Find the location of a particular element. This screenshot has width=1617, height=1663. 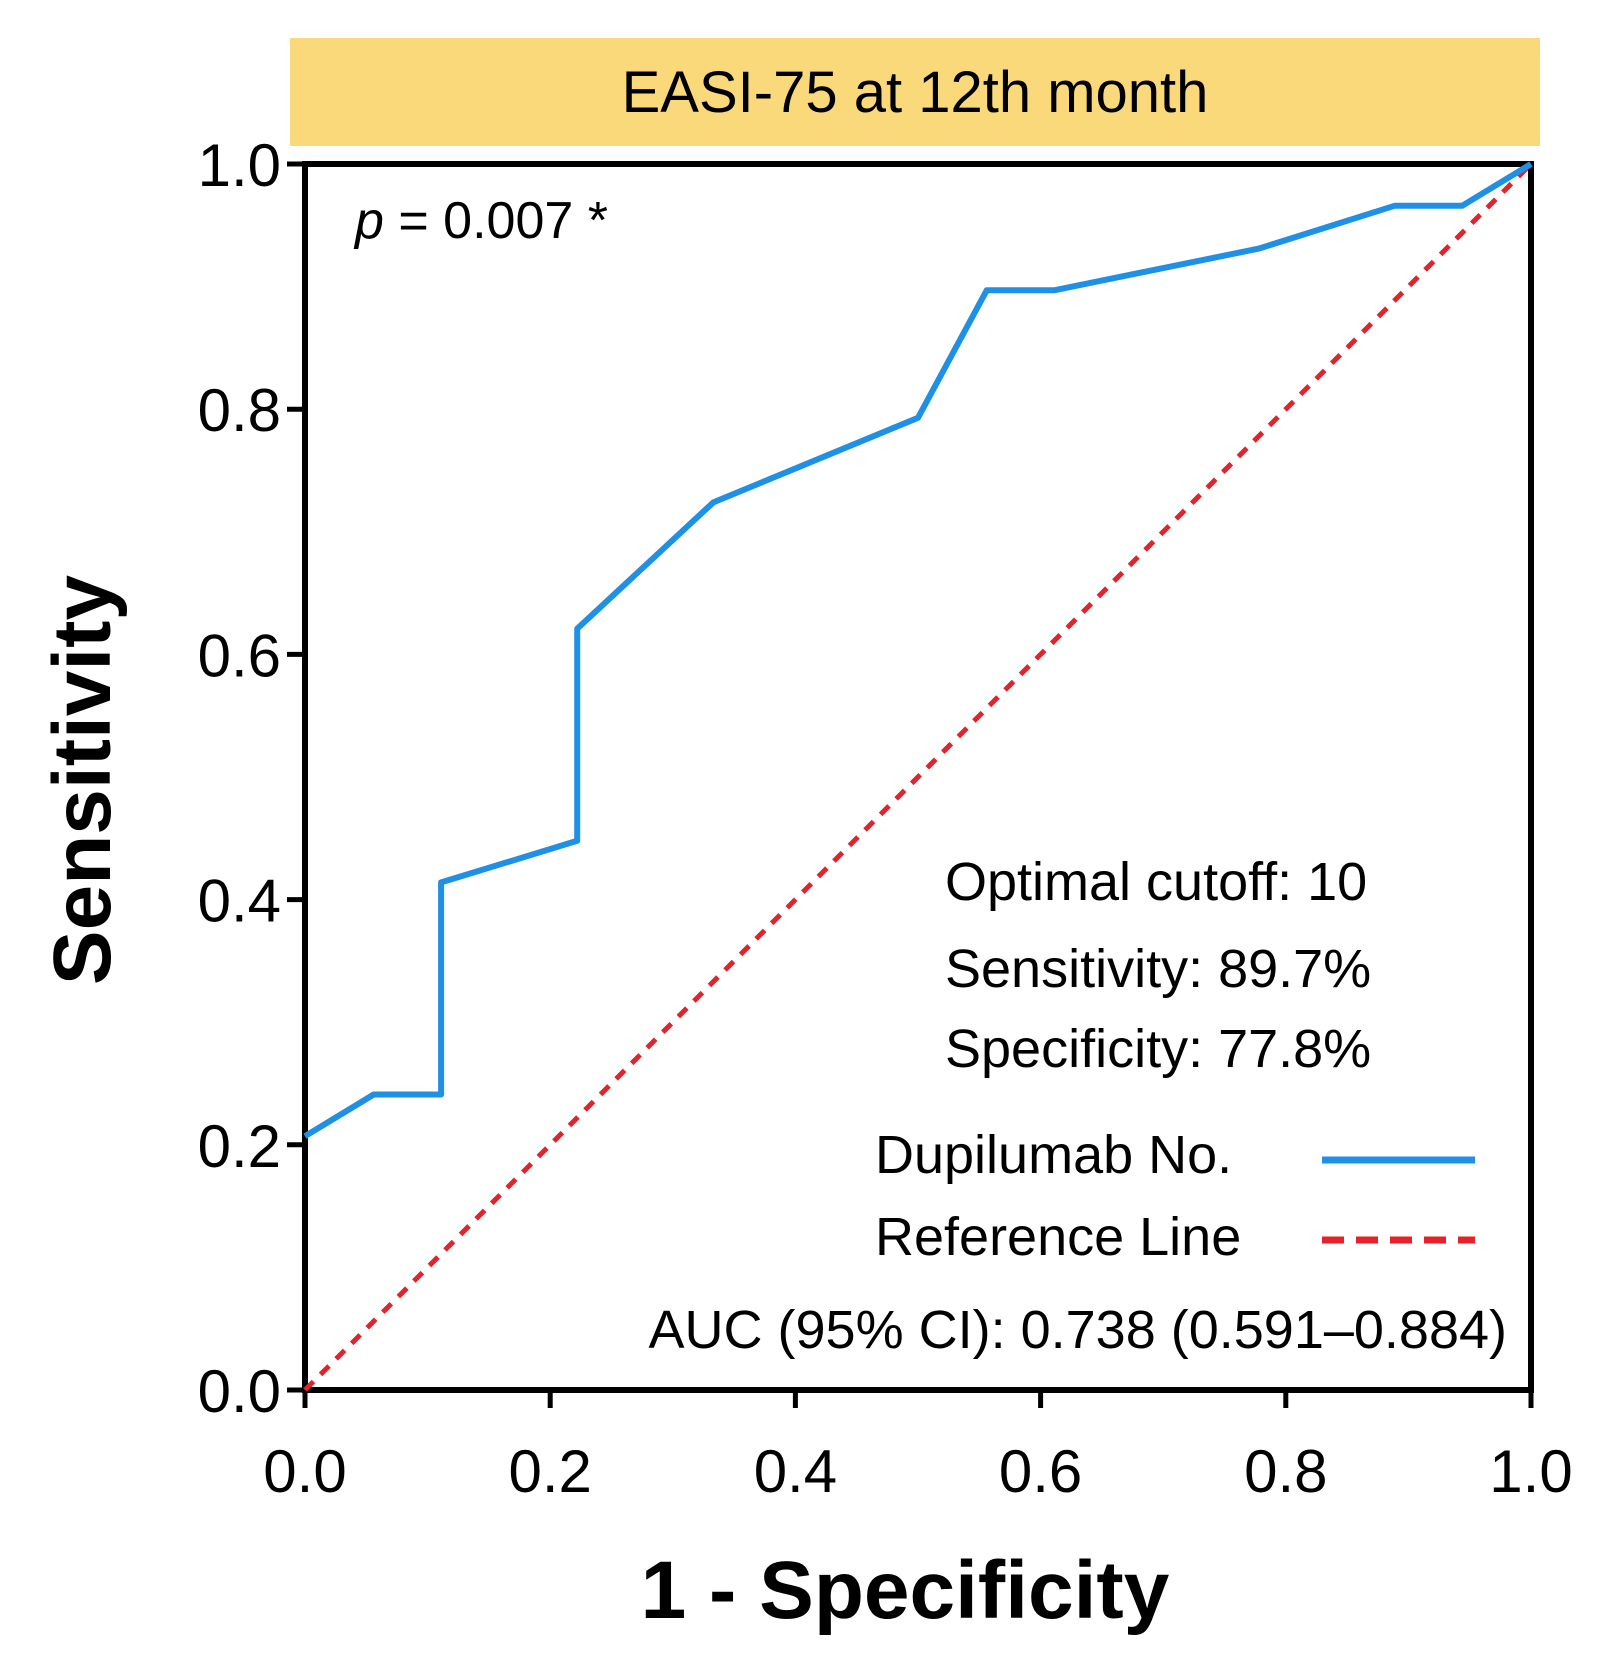

specificity-label: Specificity: 77.8% is located at coordinates (1158, 1049).